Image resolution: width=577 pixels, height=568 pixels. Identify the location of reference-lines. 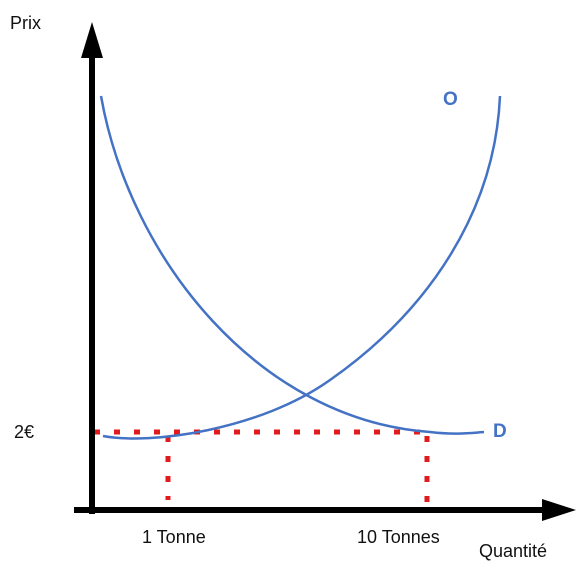
(262, 469).